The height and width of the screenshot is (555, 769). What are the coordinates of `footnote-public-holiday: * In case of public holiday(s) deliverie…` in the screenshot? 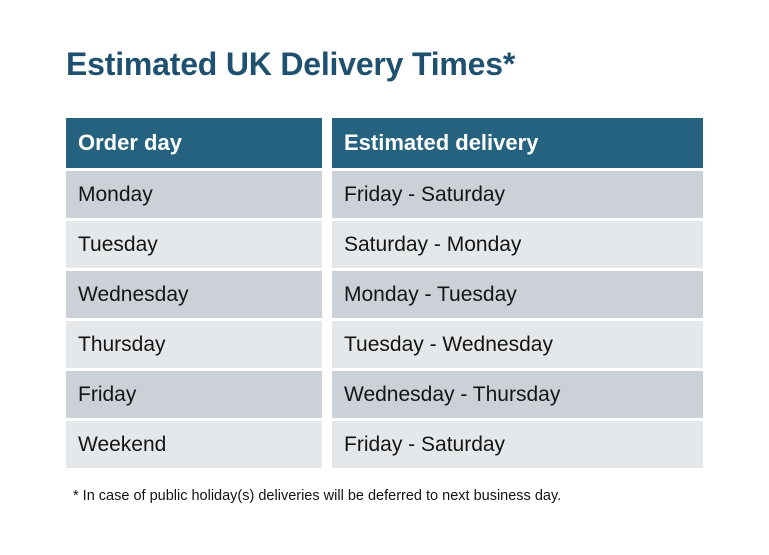 It's located at (317, 496).